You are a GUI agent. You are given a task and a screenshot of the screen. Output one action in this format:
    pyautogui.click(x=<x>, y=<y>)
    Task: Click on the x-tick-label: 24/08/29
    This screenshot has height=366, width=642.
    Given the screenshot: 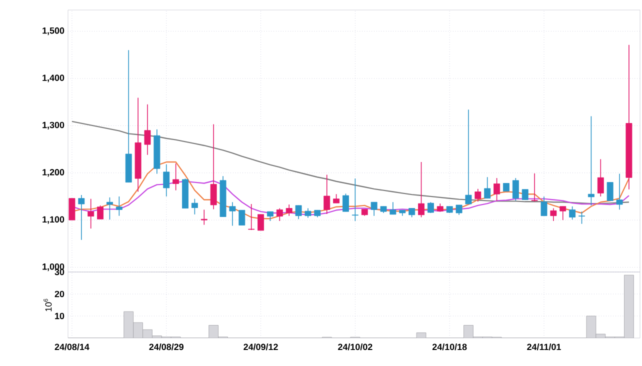 What is the action you would take?
    pyautogui.click(x=166, y=347)
    